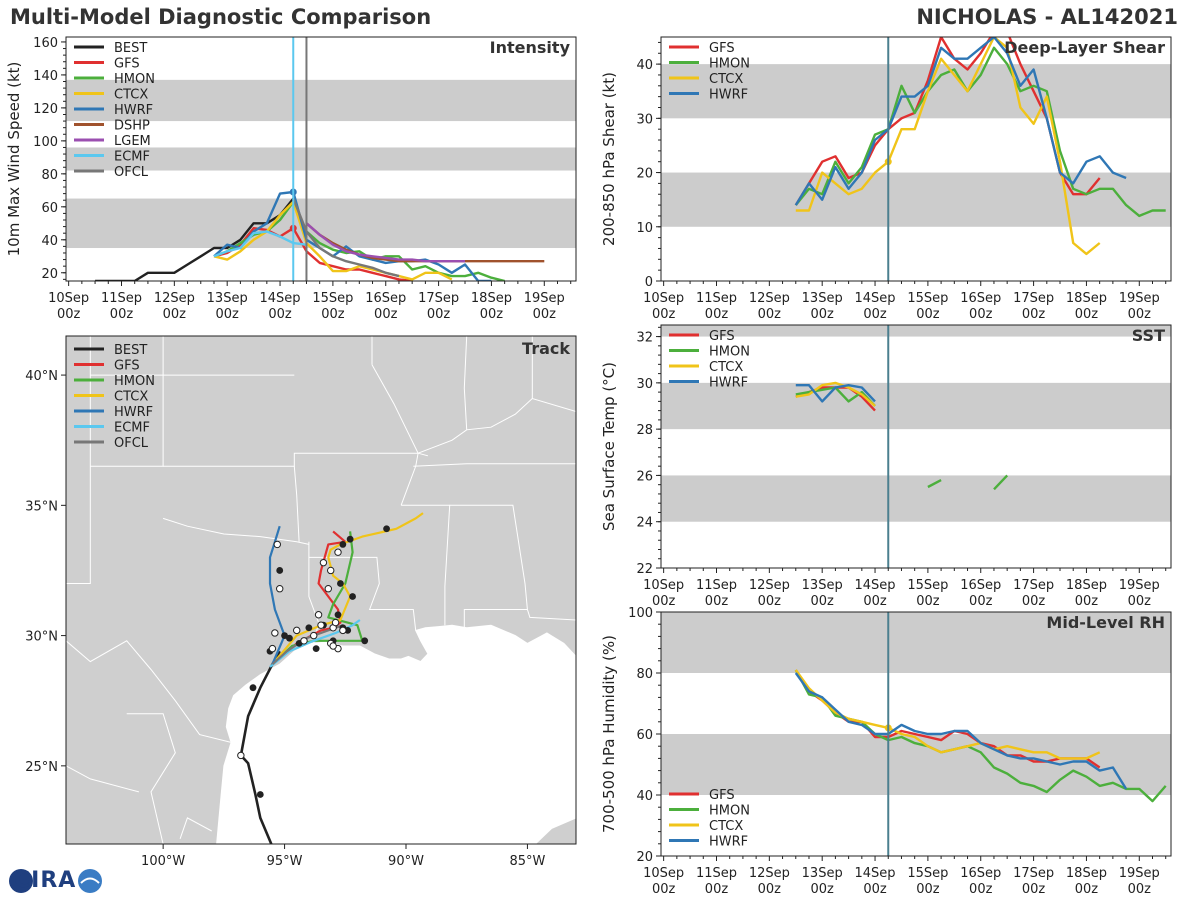  What do you see at coordinates (260, 244) in the screenshot?
I see `series-line-ecmf` at bounding box center [260, 244].